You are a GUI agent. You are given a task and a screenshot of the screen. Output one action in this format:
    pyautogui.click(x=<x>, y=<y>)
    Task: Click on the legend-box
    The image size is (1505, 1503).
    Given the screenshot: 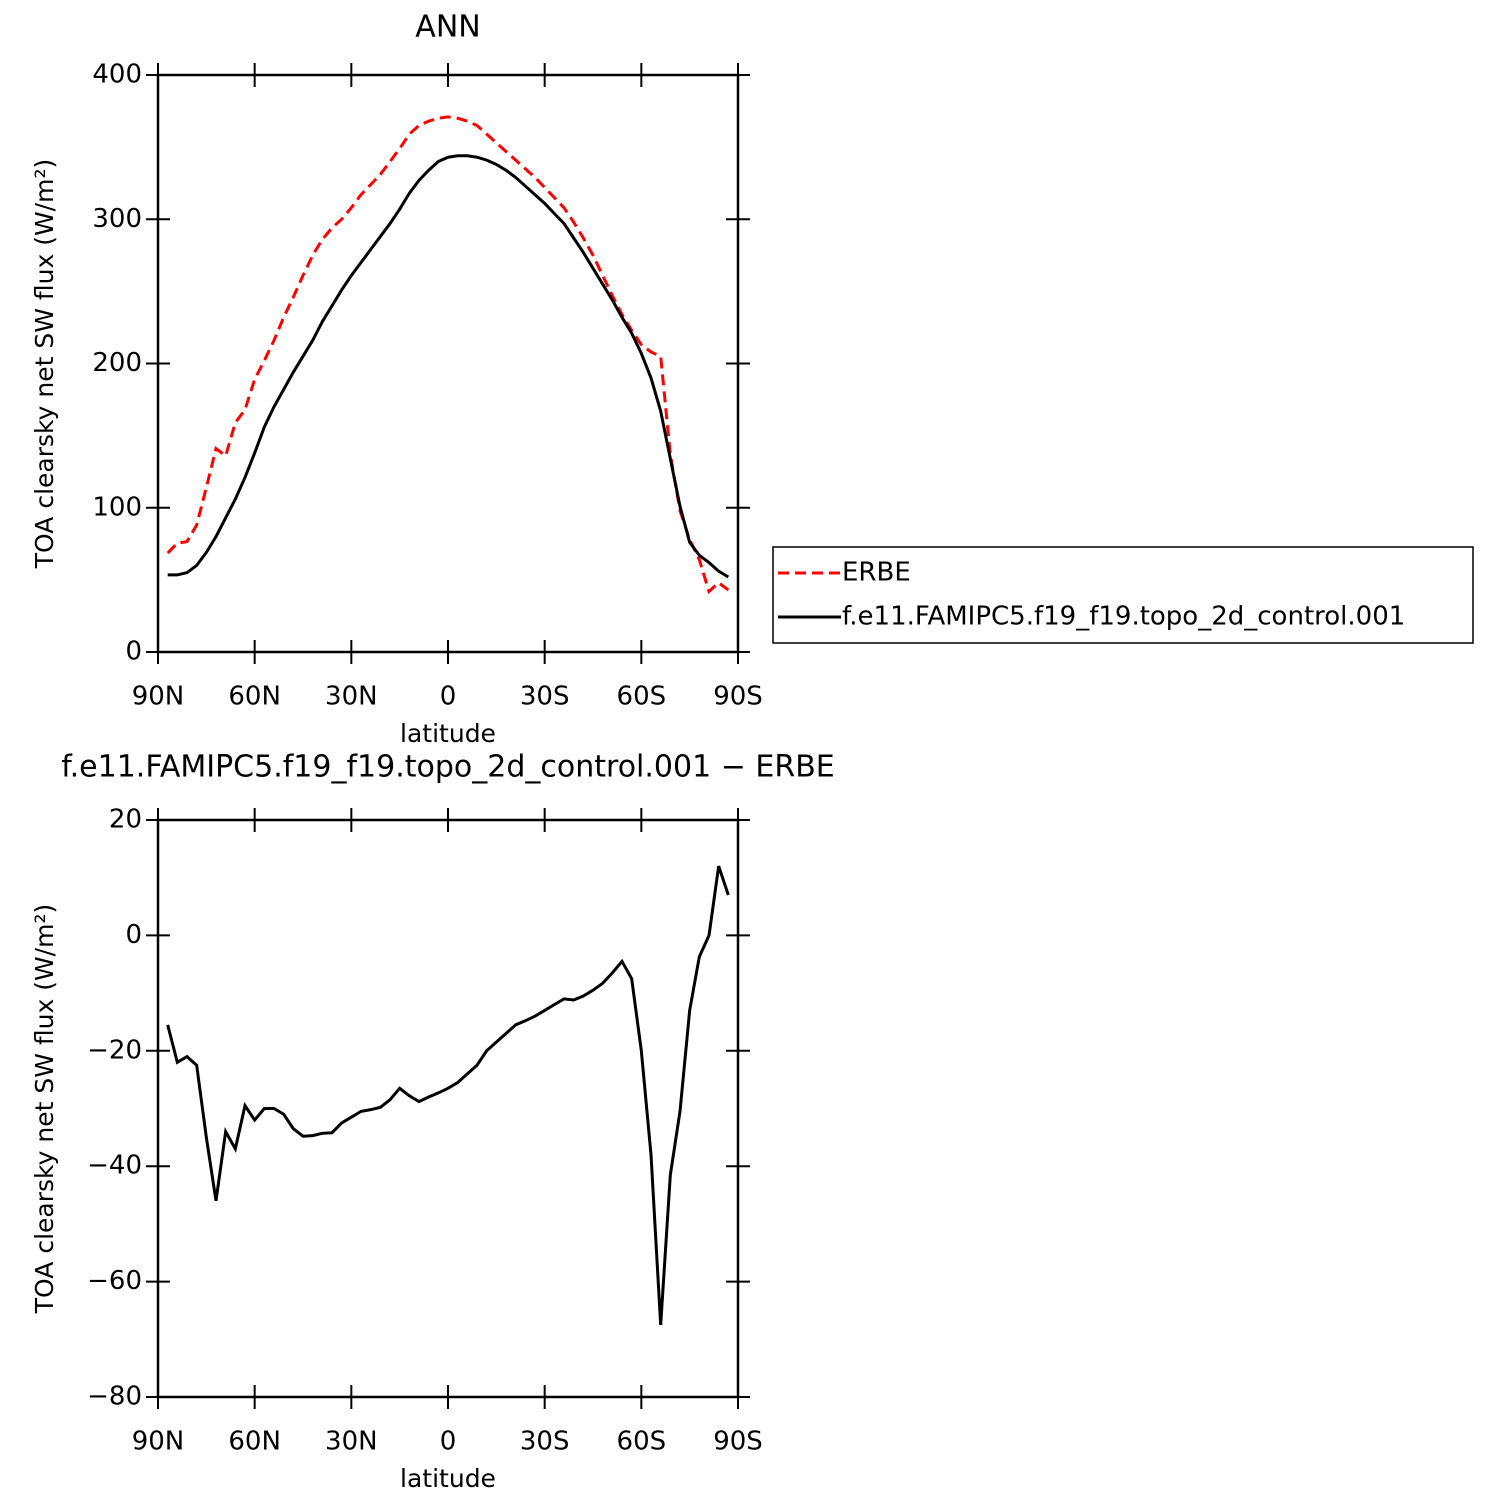 What is the action you would take?
    pyautogui.click(x=1123, y=595)
    